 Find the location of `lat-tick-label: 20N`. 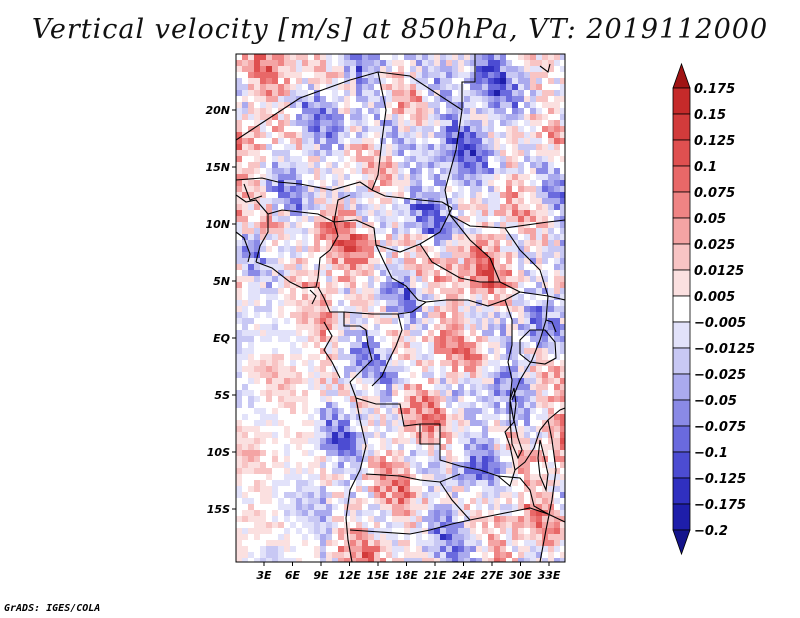

lat-tick-label: 20N is located at coordinates (217, 110).